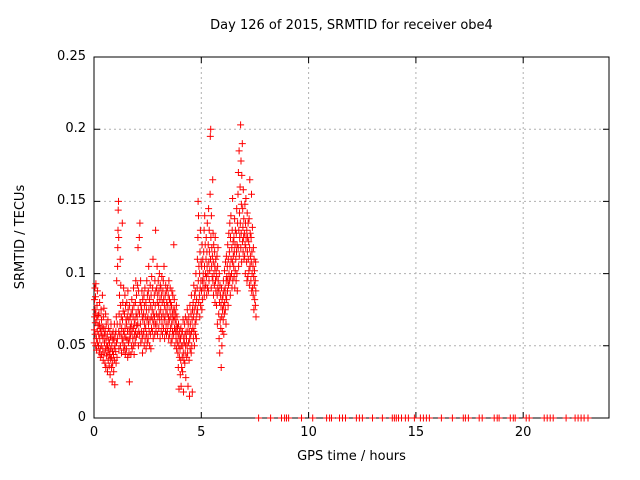 The image size is (640, 480). What do you see at coordinates (71, 201) in the screenshot?
I see `y-tick-label: 0.15` at bounding box center [71, 201].